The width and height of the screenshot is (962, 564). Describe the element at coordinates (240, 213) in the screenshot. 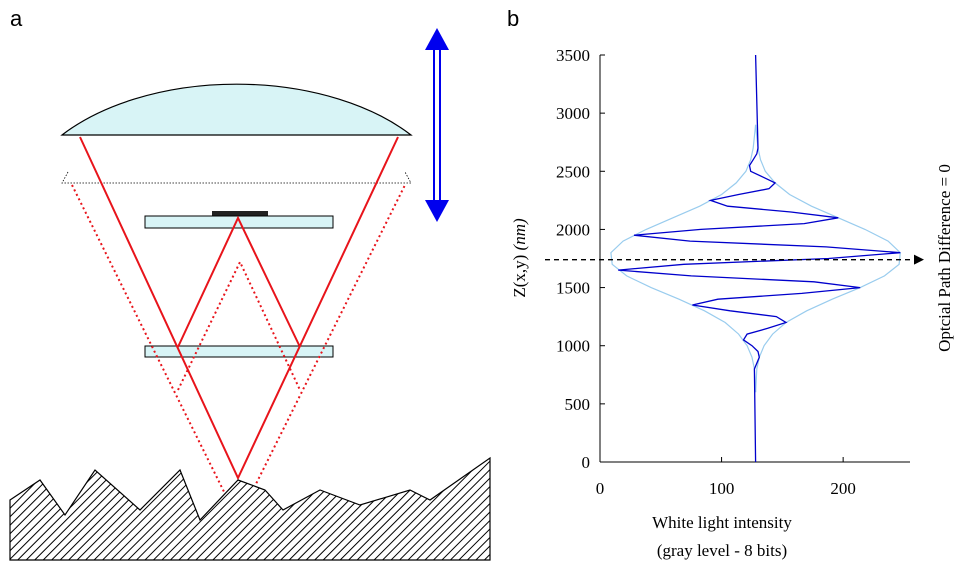

I see `reference-mirror` at that location.